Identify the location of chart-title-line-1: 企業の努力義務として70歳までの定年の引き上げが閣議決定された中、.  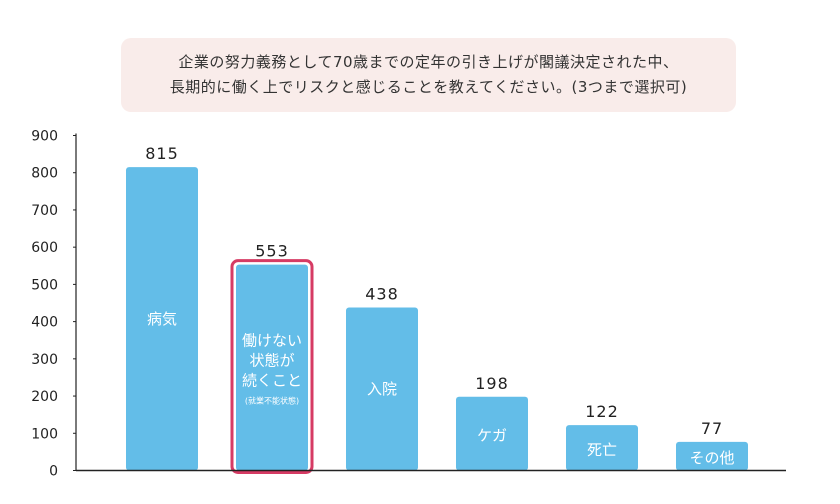
(428, 62).